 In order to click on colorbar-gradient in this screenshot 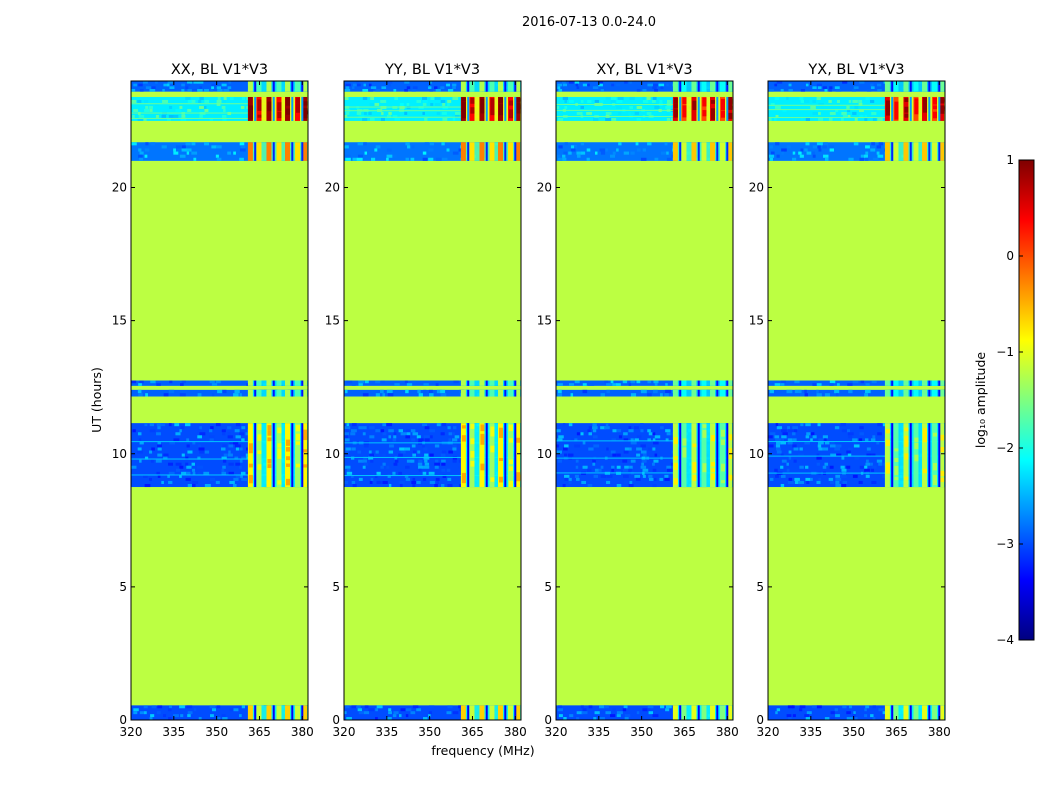, I will do `click(1026, 400)`.